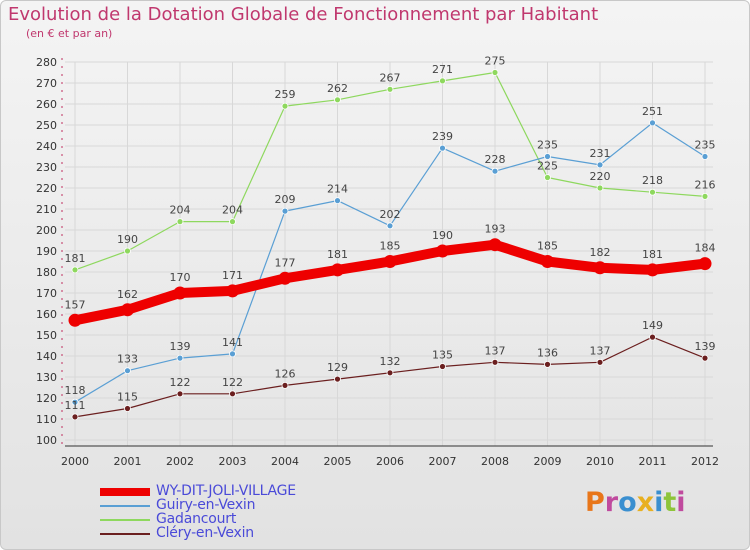 This screenshot has height=550, width=750. What do you see at coordinates (127, 359) in the screenshot?
I see `data-label: 133` at bounding box center [127, 359].